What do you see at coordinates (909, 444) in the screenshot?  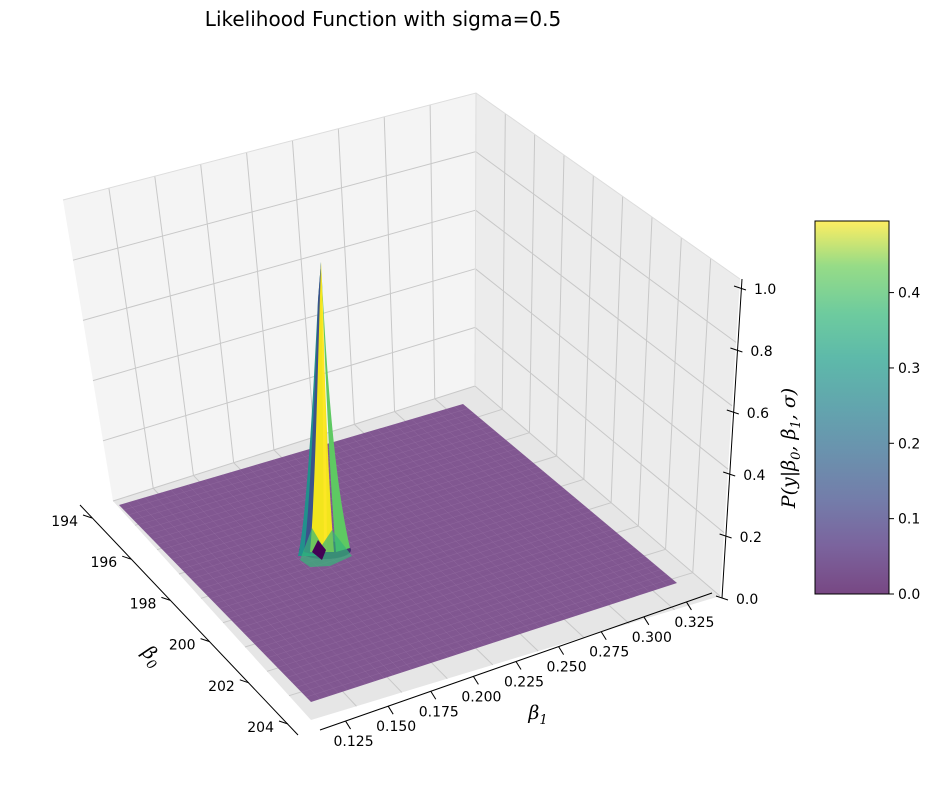 I see `colorbar-tick-label: 0.2` at bounding box center [909, 444].